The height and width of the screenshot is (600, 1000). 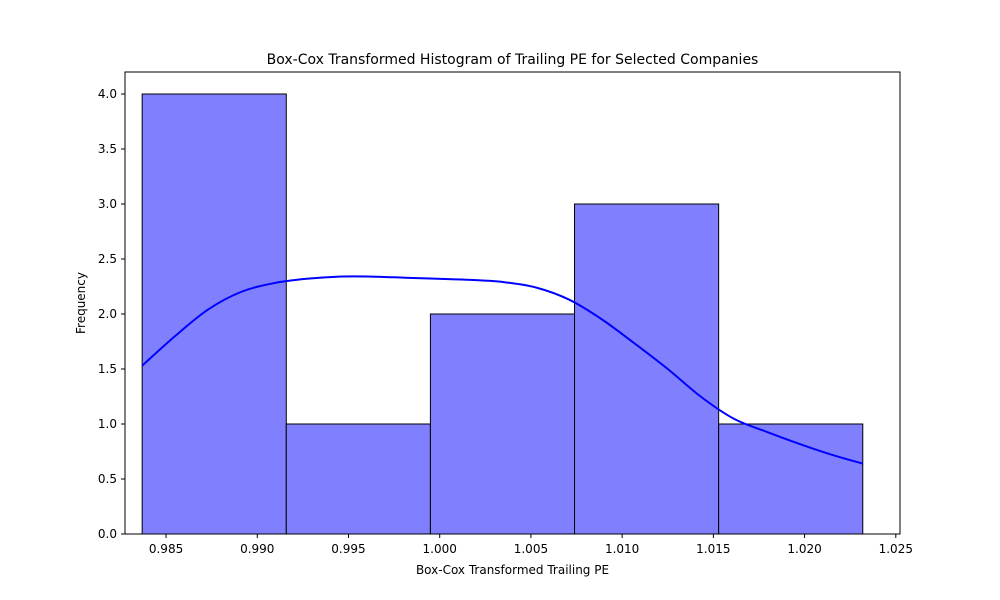 I want to click on y-axis-label: Frequency, so click(x=81, y=303).